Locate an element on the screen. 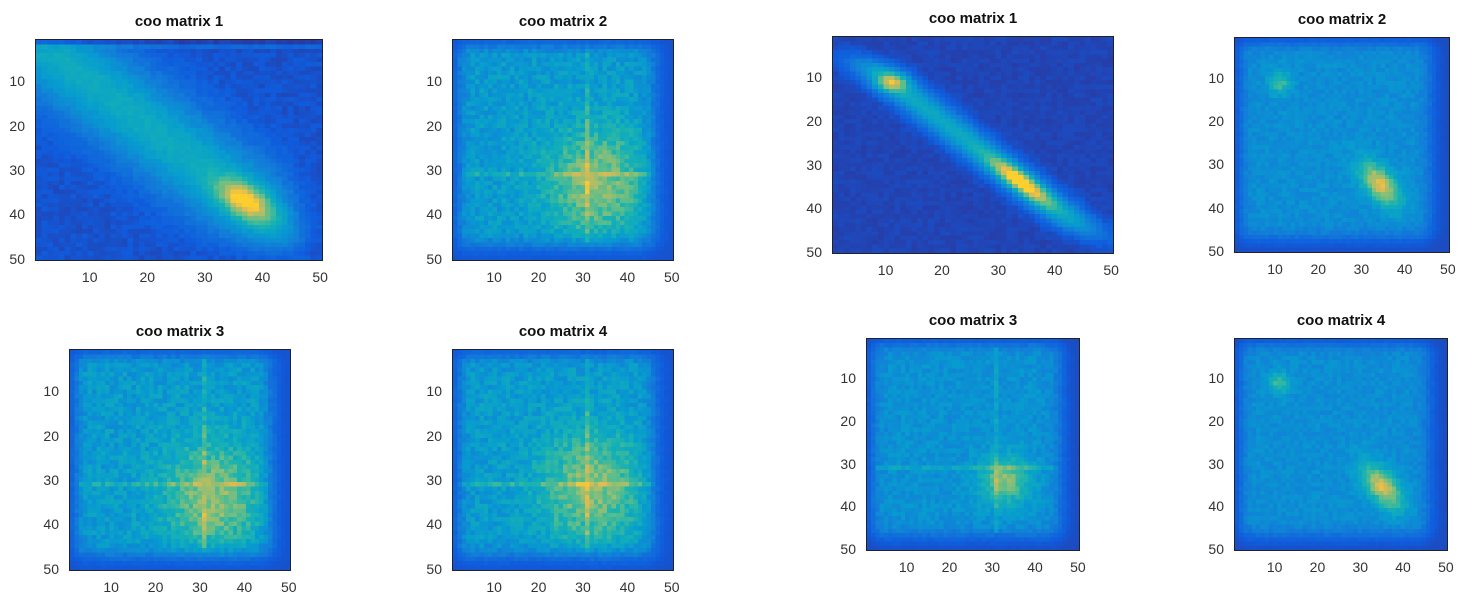 This screenshot has height=604, width=1472. chart-title: coo matrix 3 is located at coordinates (180, 331).